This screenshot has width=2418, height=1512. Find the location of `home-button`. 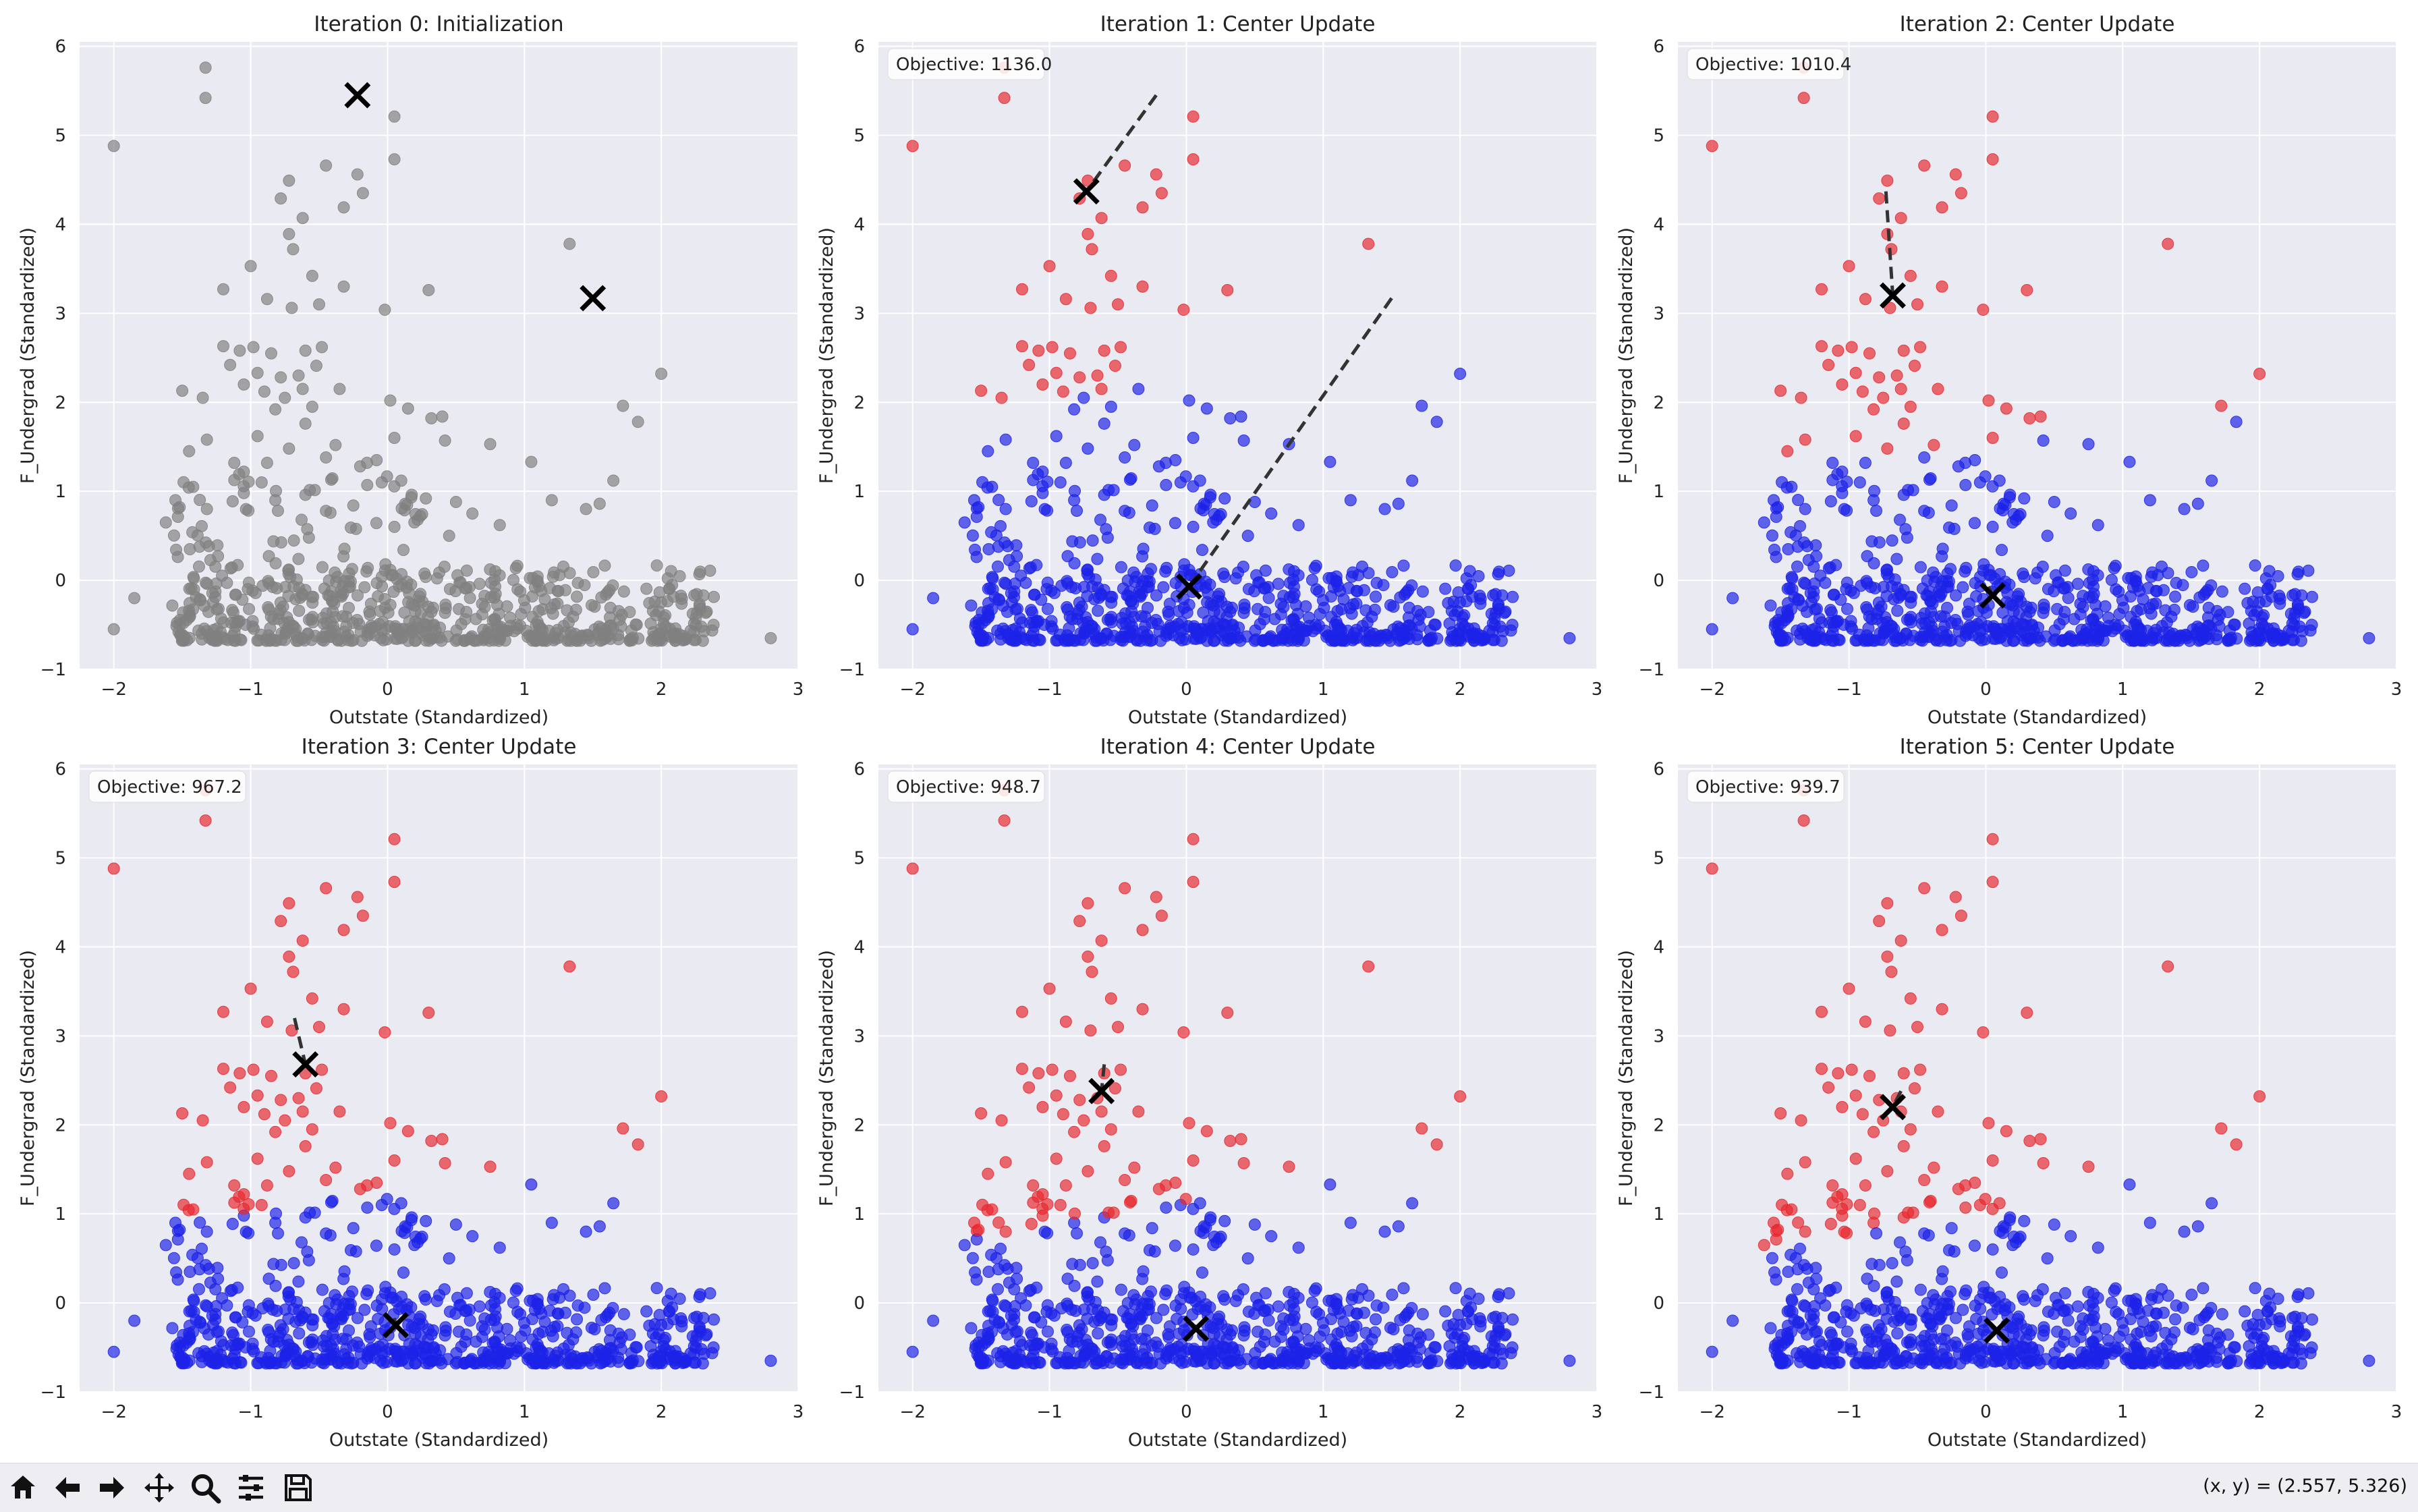

home-button is located at coordinates (23, 1487).